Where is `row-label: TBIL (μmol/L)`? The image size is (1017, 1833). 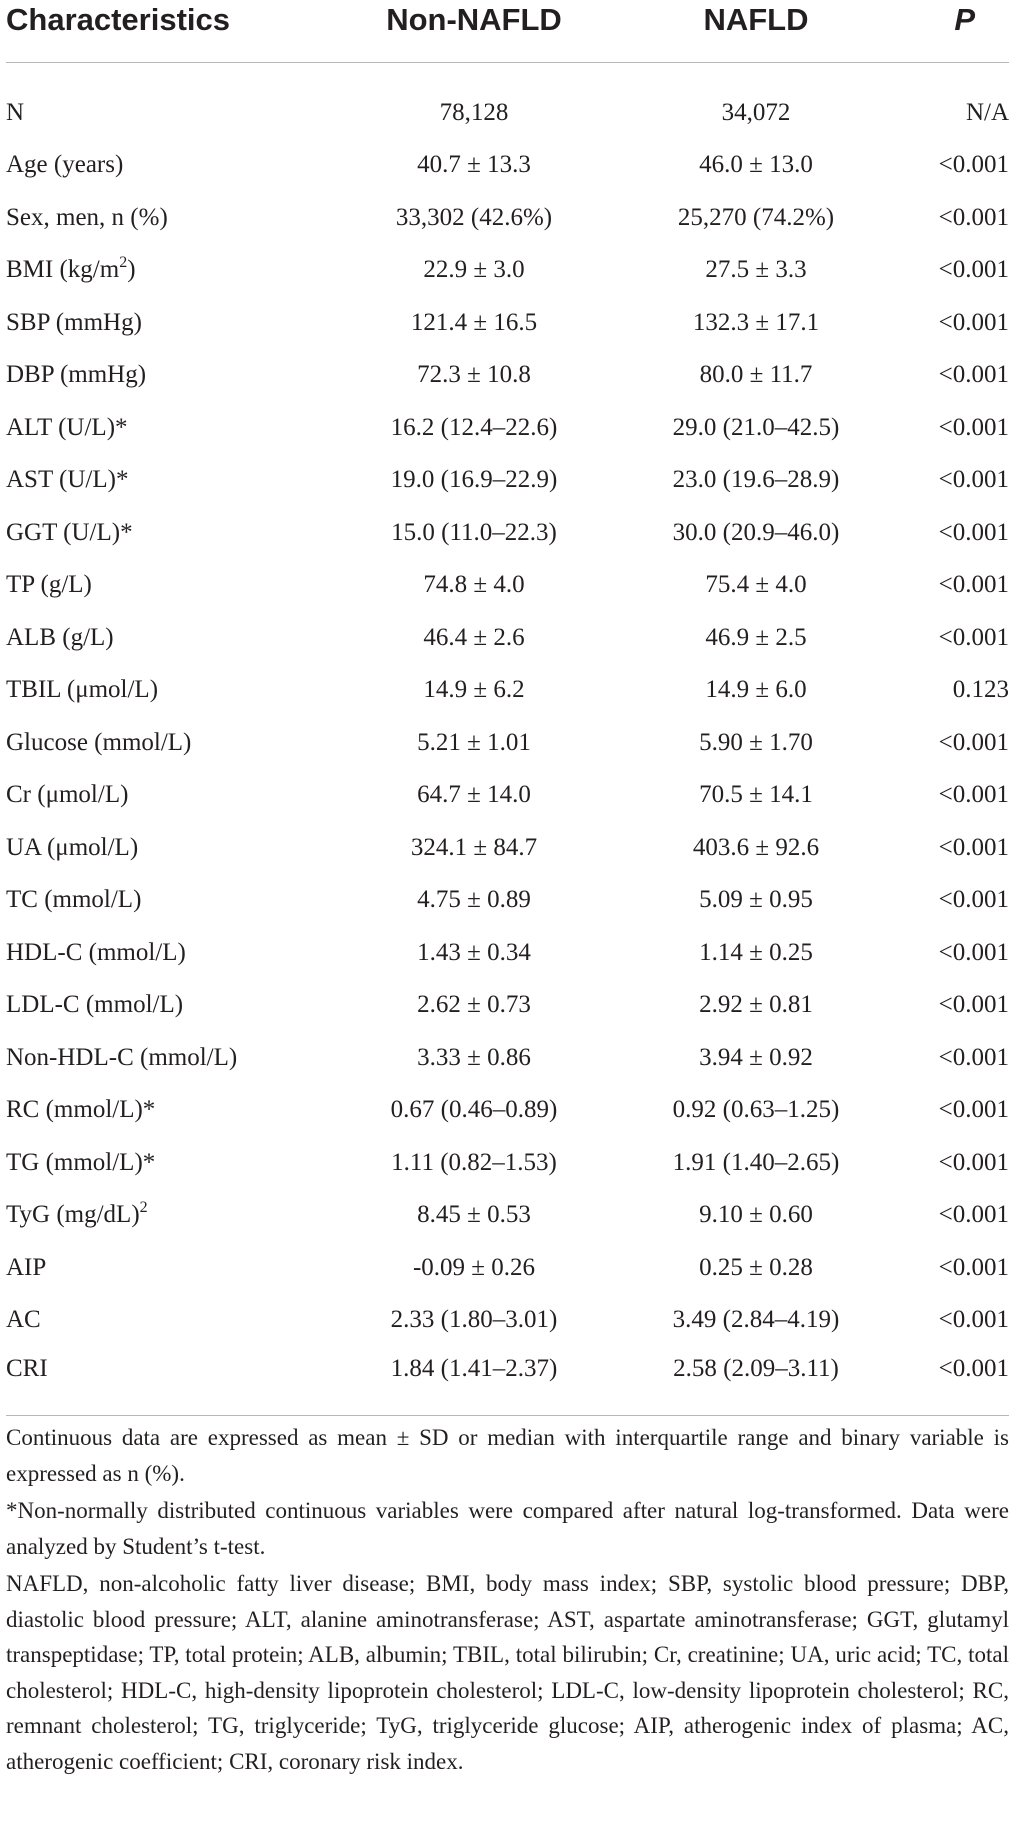
row-label: TBIL (μmol/L) is located at coordinates (167, 690).